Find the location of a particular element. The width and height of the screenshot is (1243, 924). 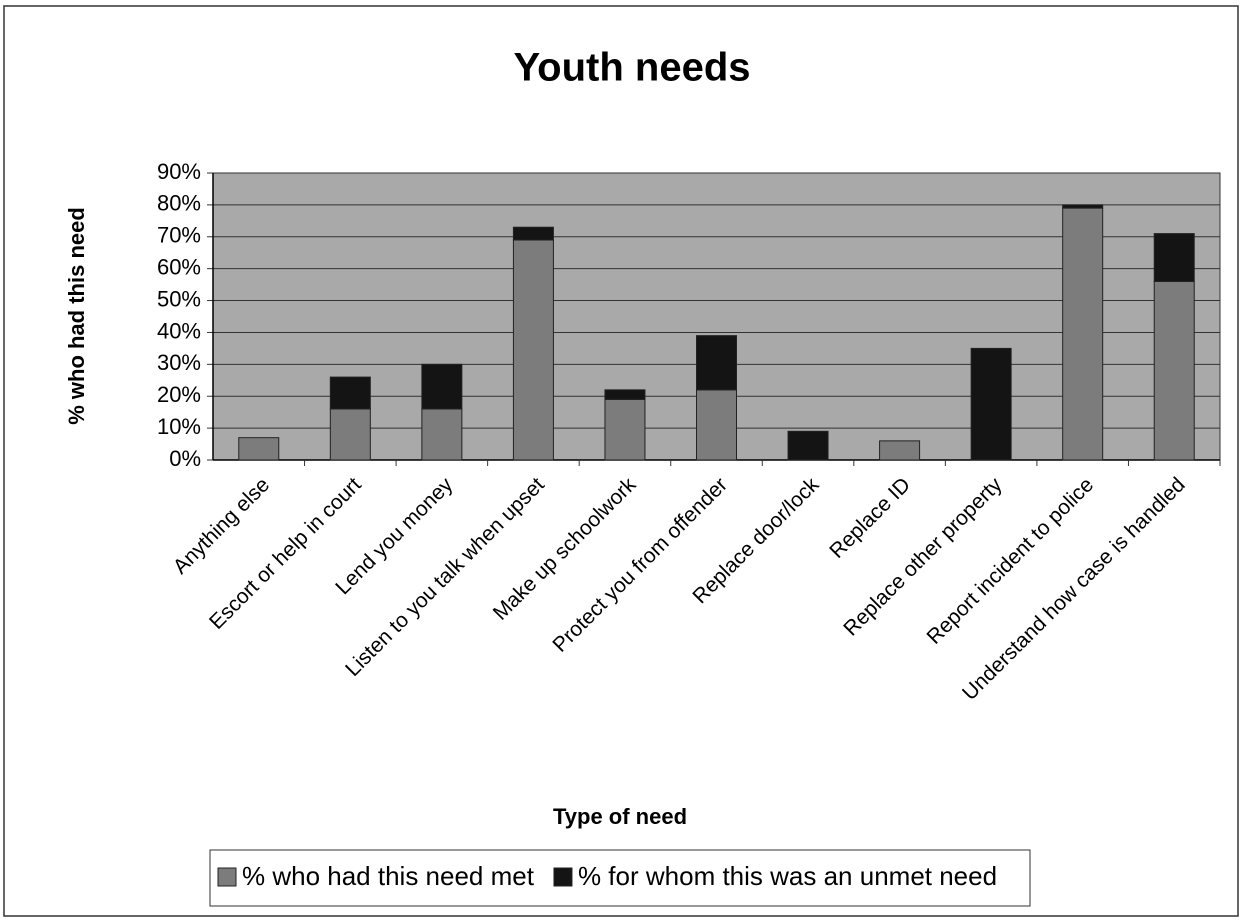

legend-box is located at coordinates (620, 878).